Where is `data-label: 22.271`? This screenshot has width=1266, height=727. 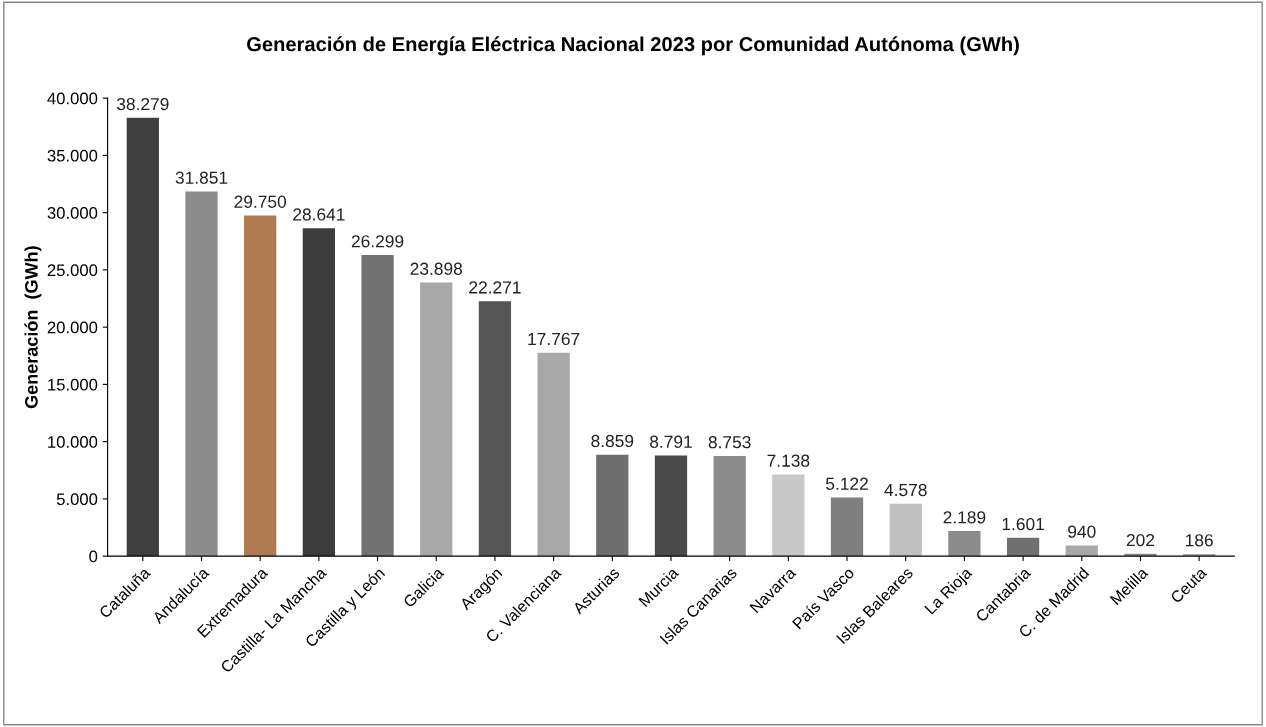
data-label: 22.271 is located at coordinates (495, 287).